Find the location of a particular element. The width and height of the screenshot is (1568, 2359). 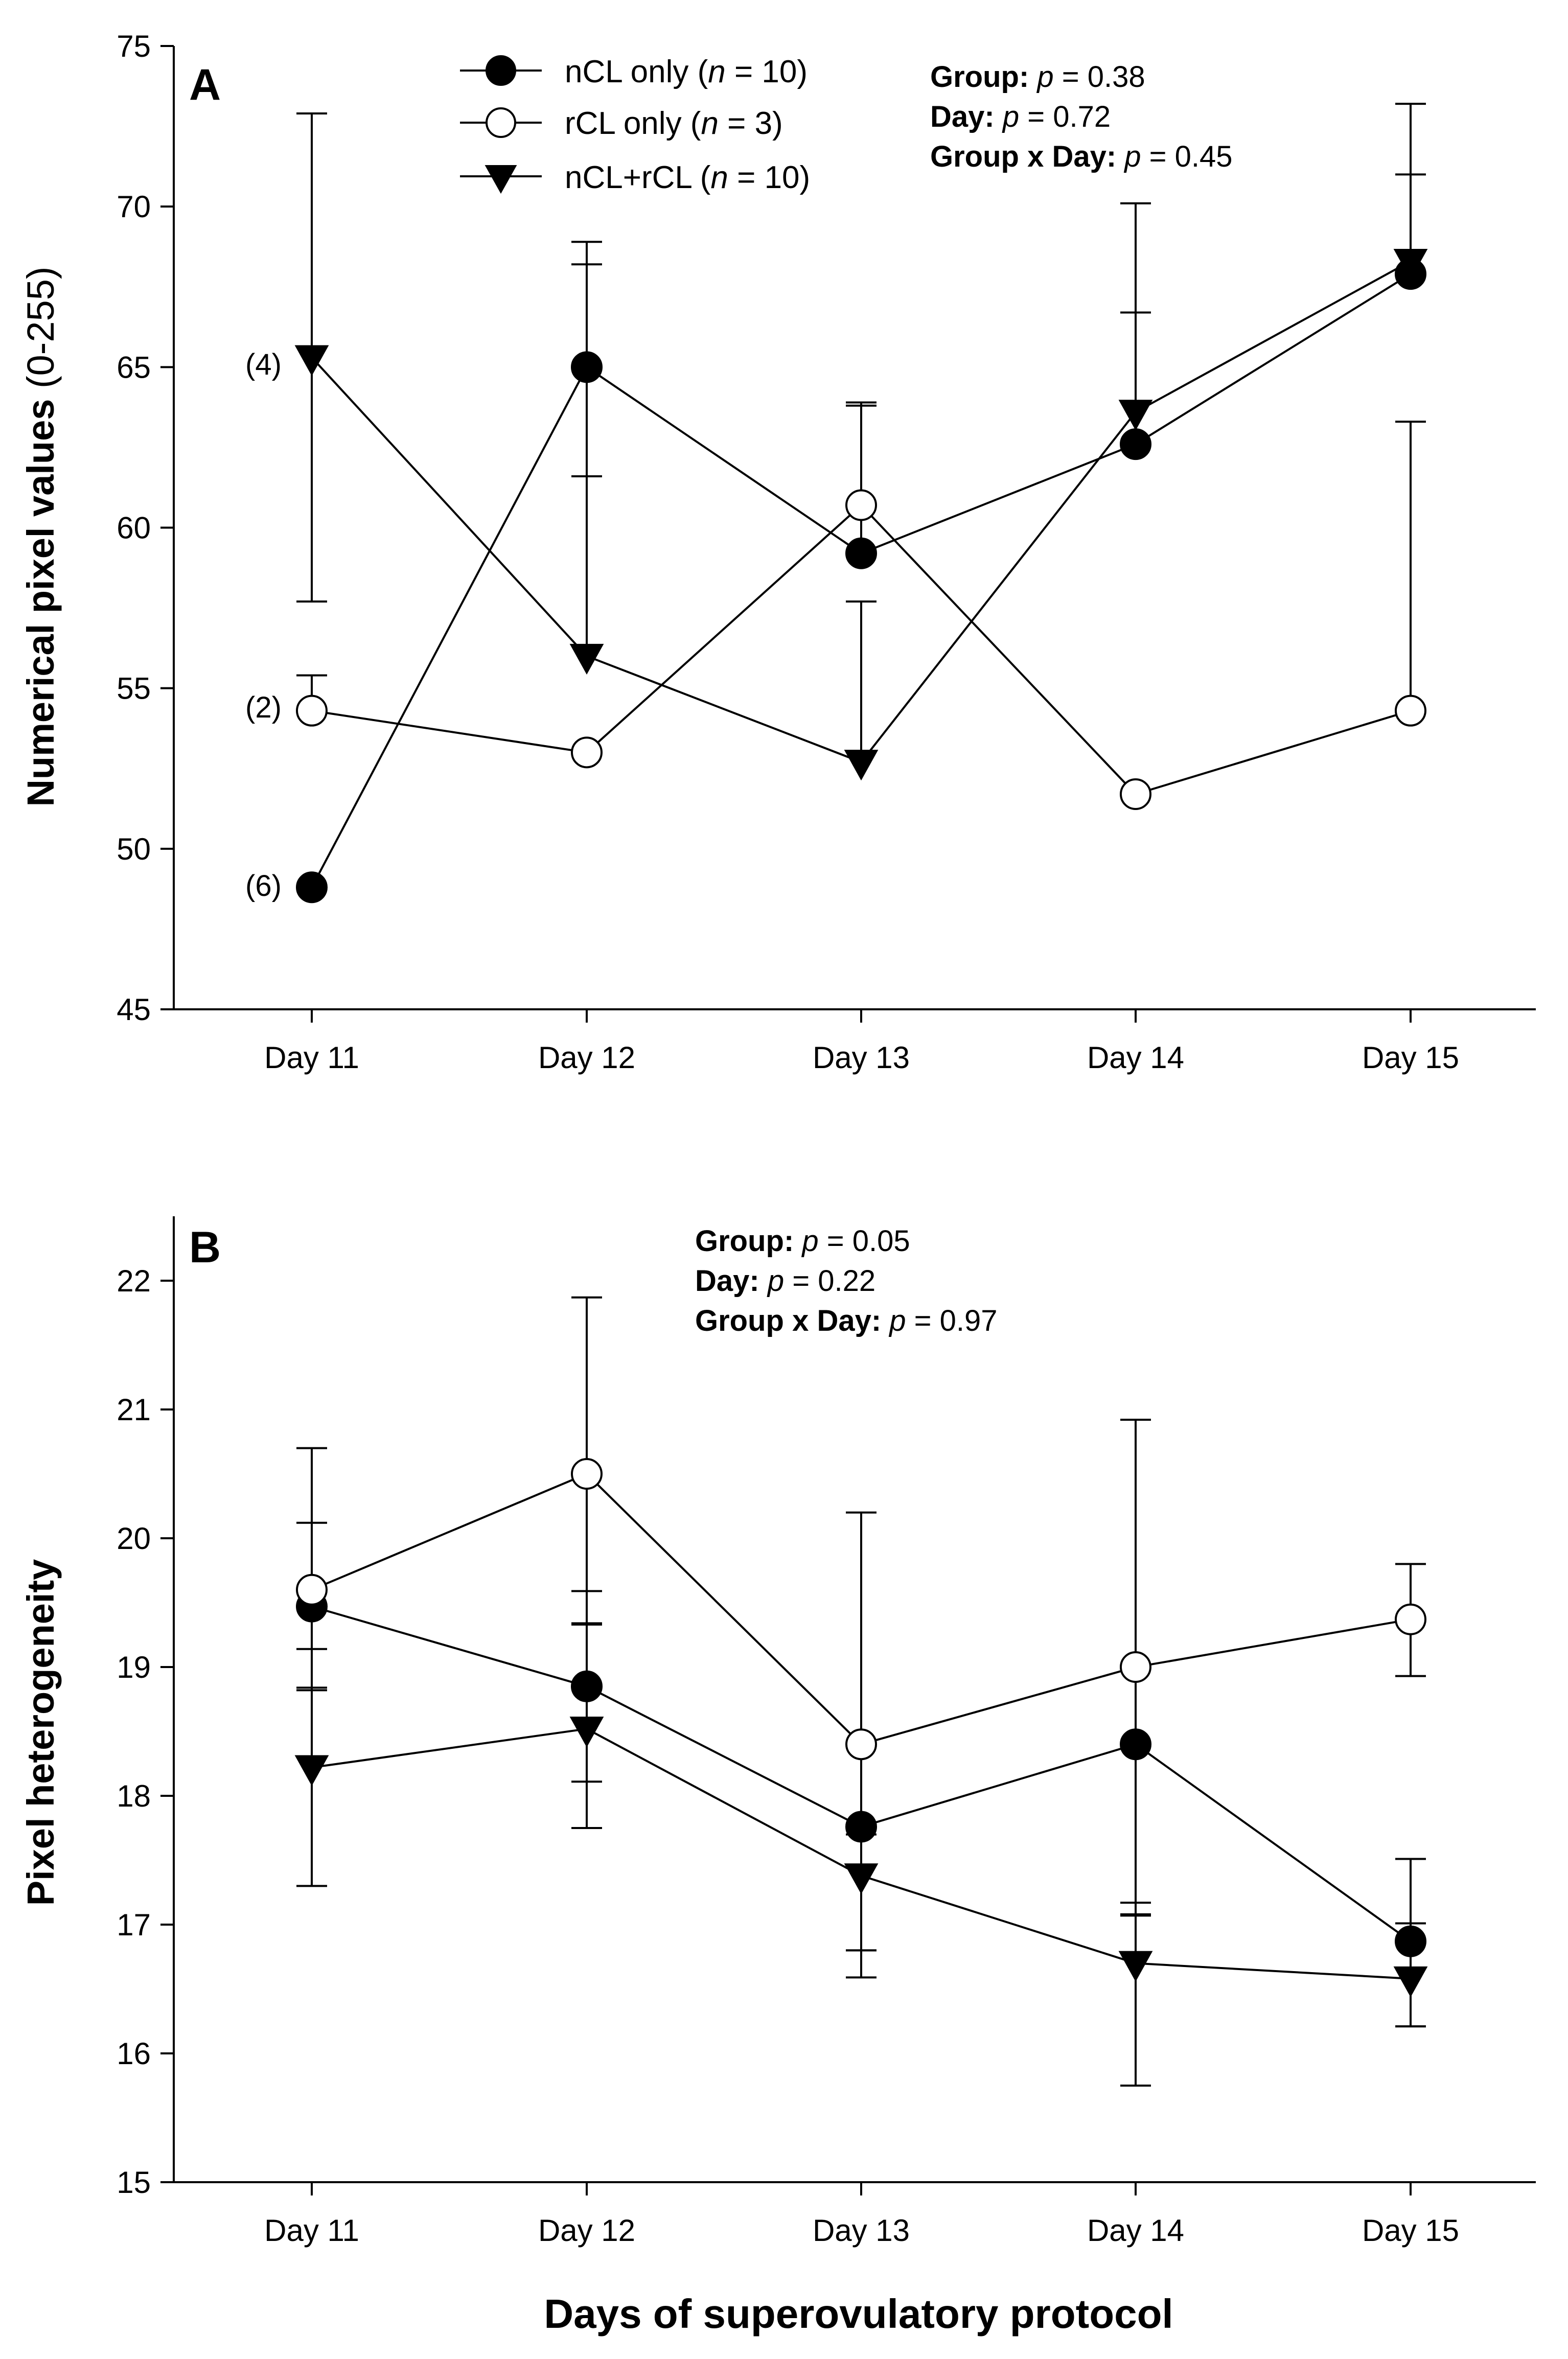

panel-a-stat-day: Day: p = 0.72 is located at coordinates (1021, 116).